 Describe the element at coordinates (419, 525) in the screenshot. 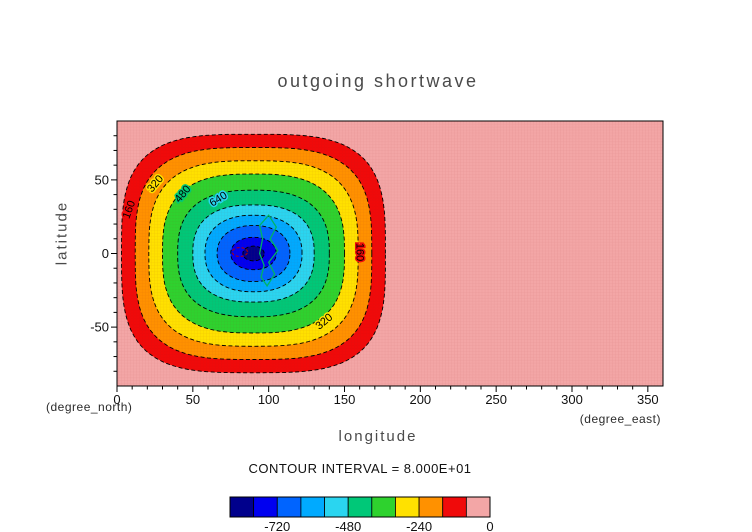

I see `svg-text: -240` at that location.